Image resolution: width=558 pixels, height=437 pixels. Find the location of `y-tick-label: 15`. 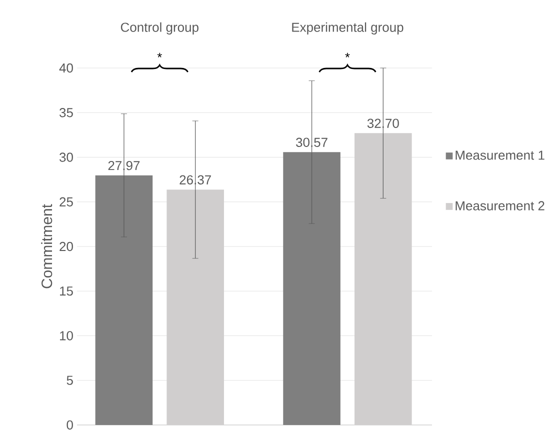

y-tick-label: 15 is located at coordinates (66, 291).